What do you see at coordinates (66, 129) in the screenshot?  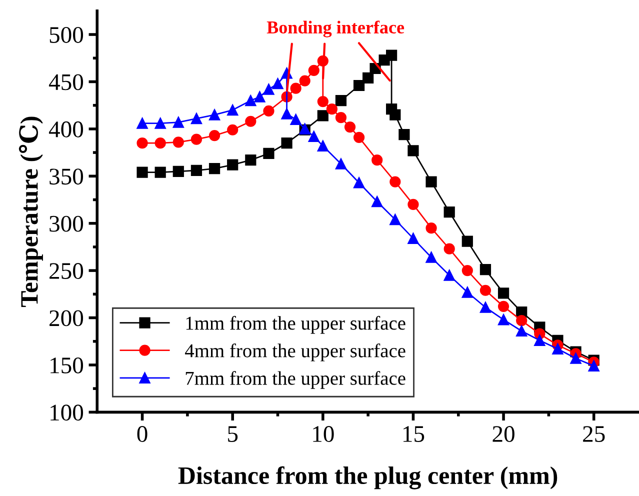 I see `y-tick-label: 400` at bounding box center [66, 129].